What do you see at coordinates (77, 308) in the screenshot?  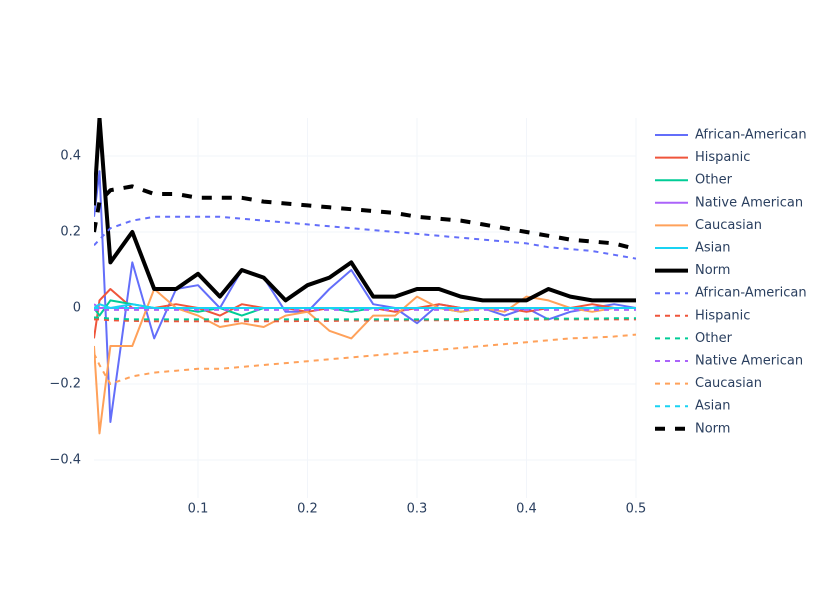 I see `y-tick-label: 0` at bounding box center [77, 308].